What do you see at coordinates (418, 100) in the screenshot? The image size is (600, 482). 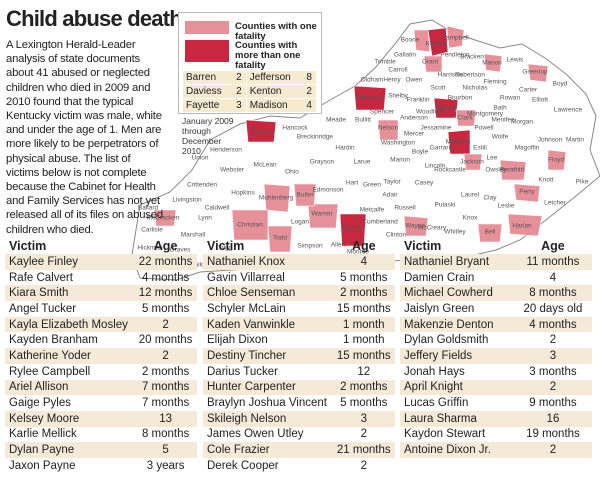 I see `county-label: Franklin` at bounding box center [418, 100].